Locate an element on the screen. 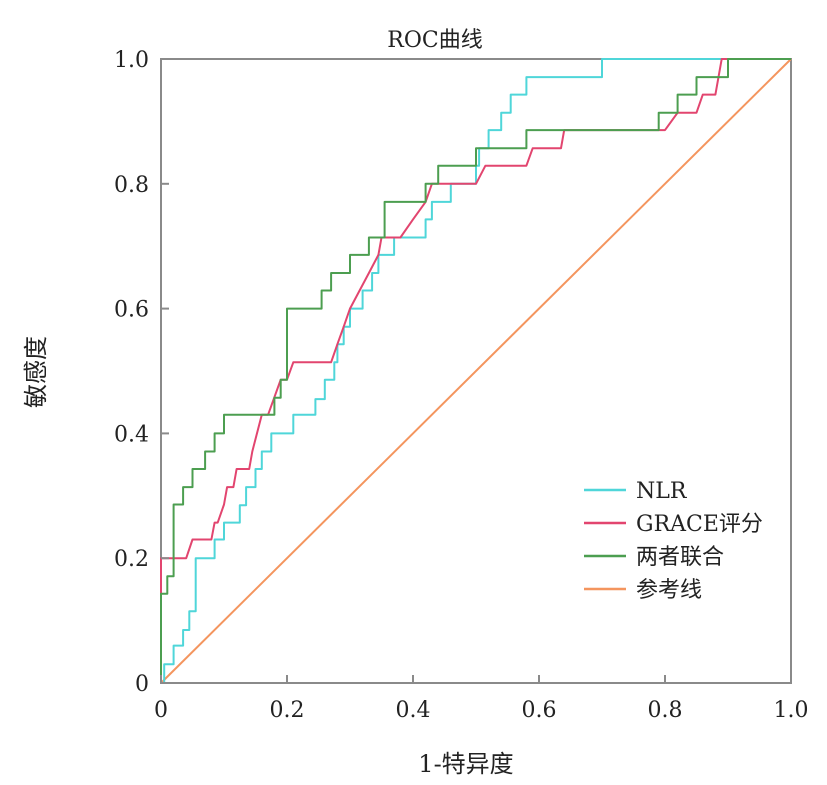 The height and width of the screenshot is (785, 827). x-axis-ticks: 0 0.2 0.4 0.6 0.8 1.0 is located at coordinates (481, 699).